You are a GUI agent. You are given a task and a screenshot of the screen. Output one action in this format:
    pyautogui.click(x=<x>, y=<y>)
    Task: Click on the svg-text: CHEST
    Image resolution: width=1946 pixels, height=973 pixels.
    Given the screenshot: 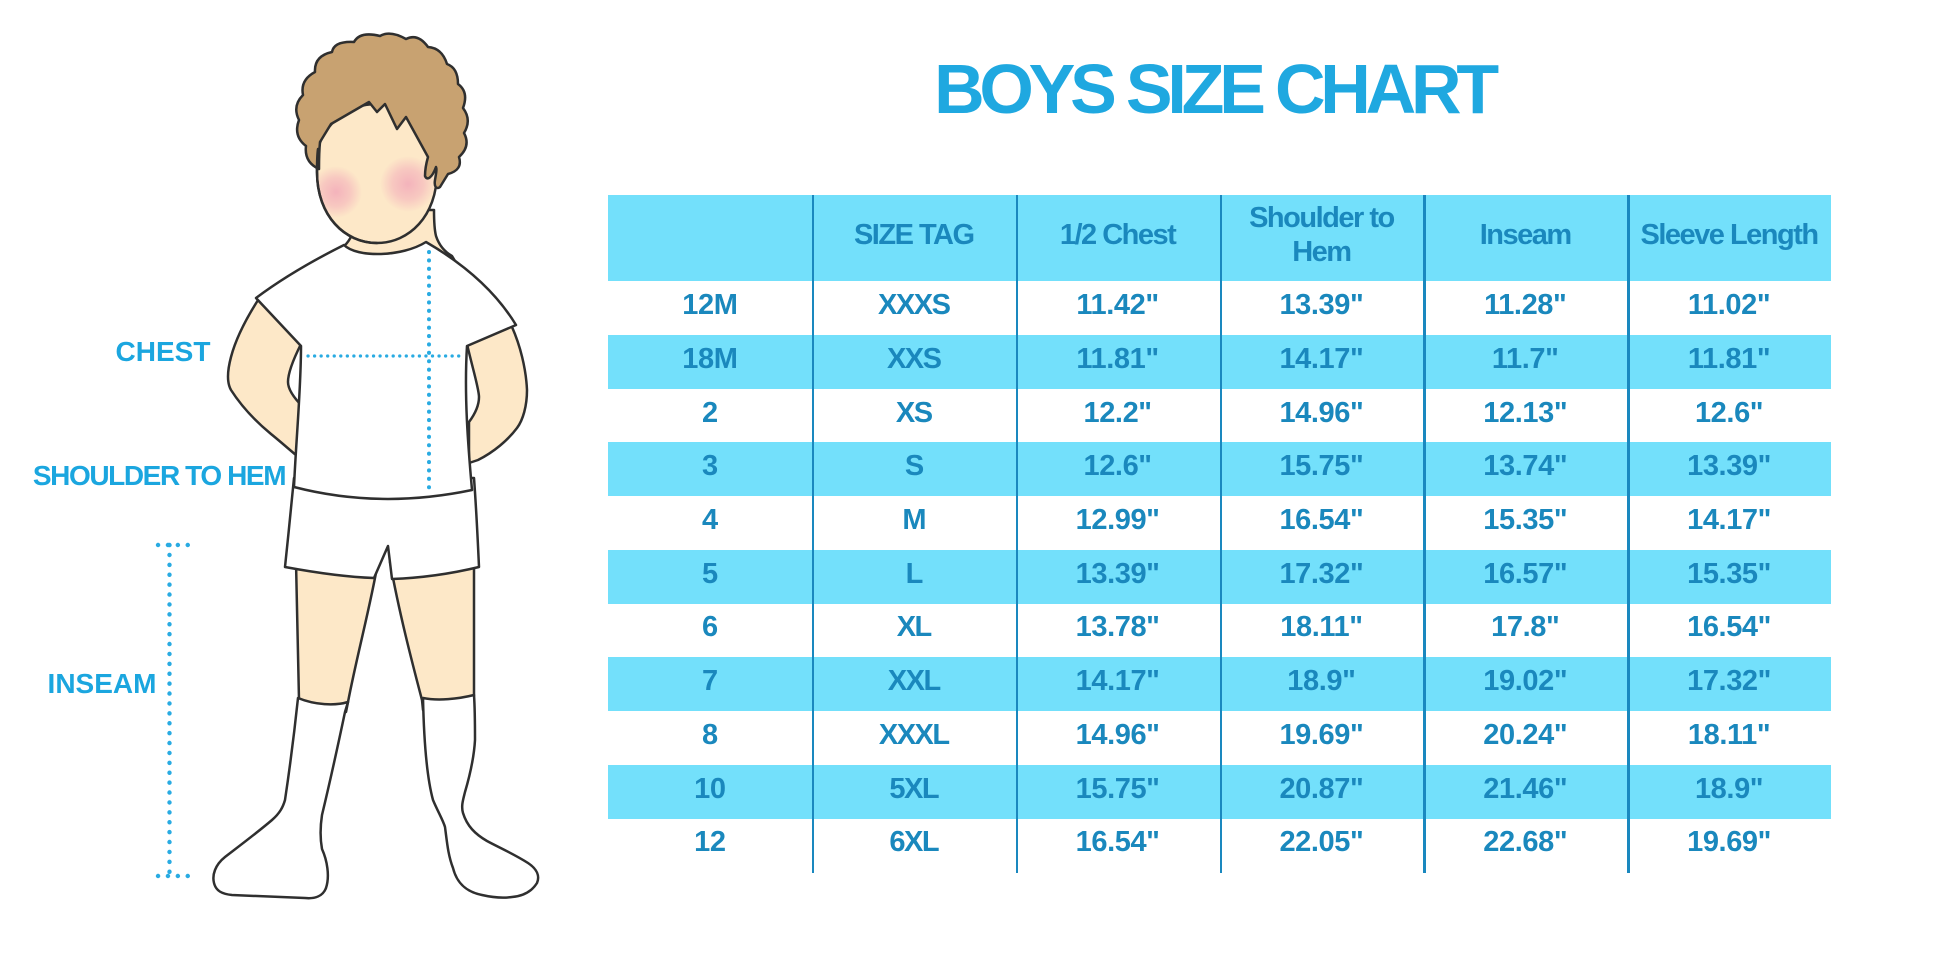 What is the action you would take?
    pyautogui.click(x=163, y=351)
    